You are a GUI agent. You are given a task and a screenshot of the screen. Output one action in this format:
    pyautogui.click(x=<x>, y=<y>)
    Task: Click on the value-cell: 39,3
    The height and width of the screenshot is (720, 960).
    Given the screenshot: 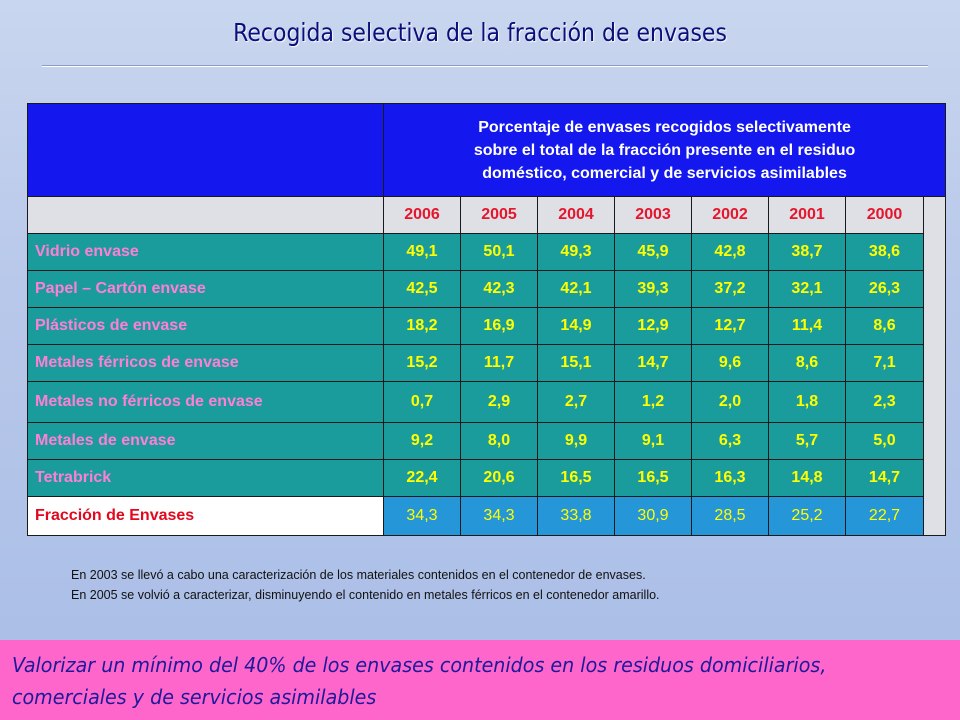 What is the action you would take?
    pyautogui.click(x=653, y=289)
    